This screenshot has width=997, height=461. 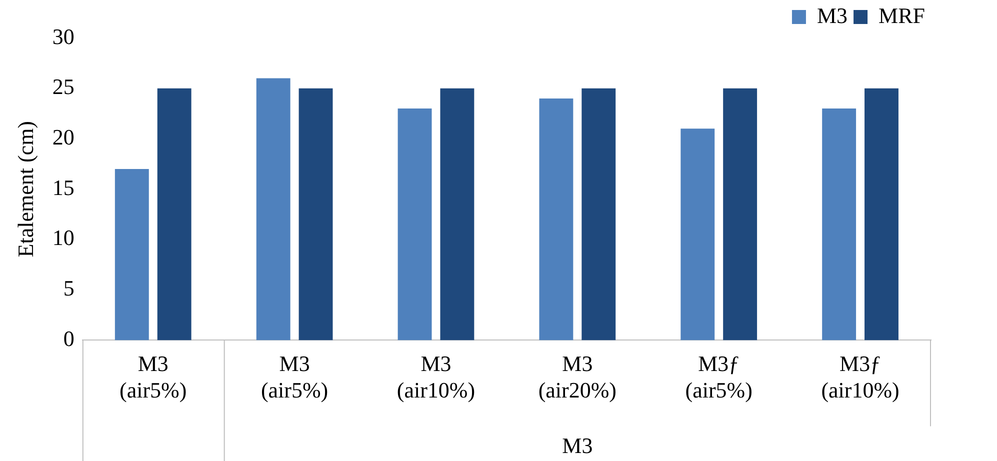 I want to click on y-tick-label: 20, so click(x=63, y=137).